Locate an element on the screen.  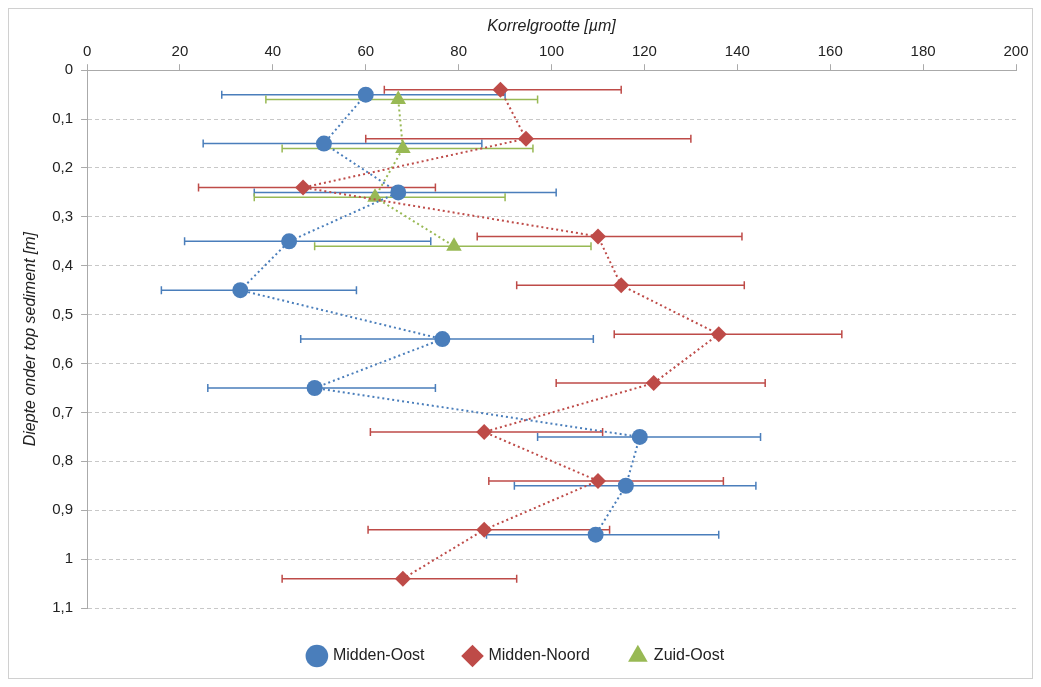
x-tick-label: 160 is located at coordinates (830, 51).